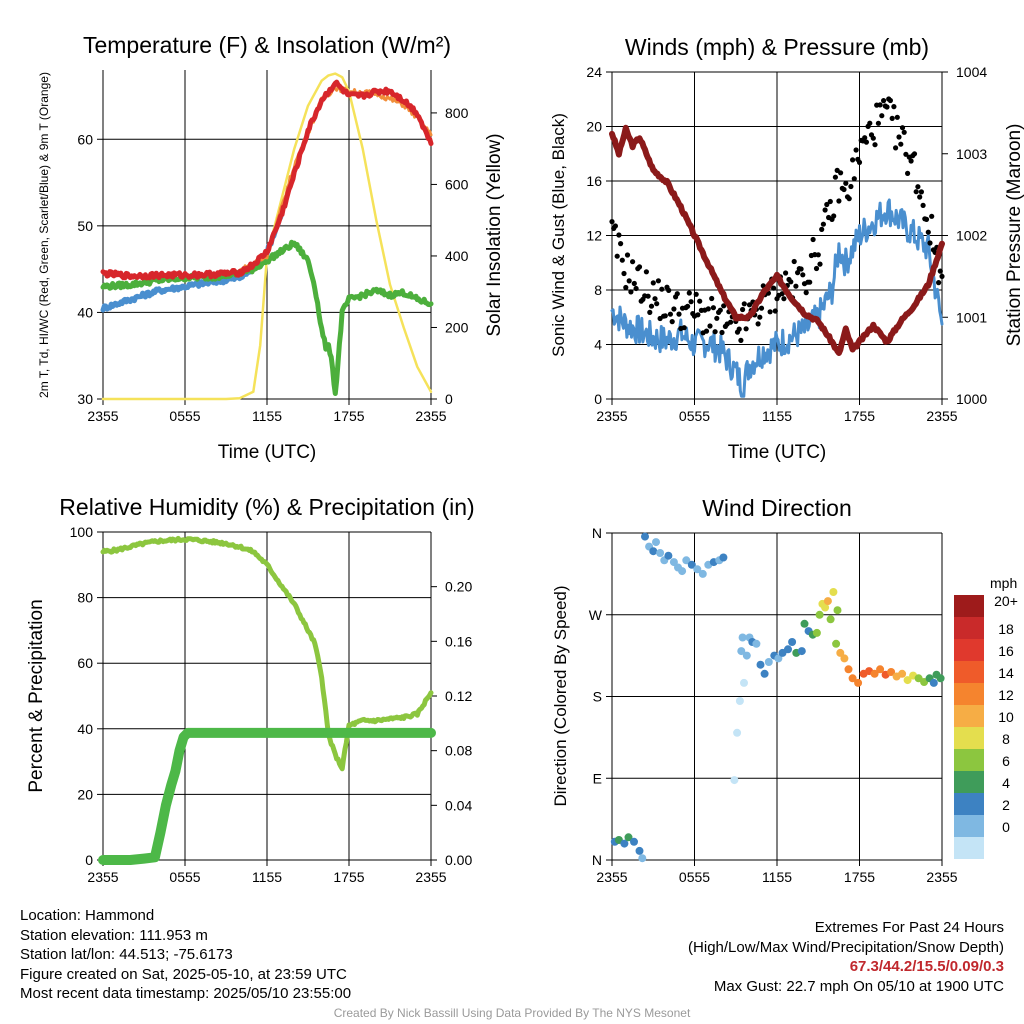  What do you see at coordinates (457, 327) in the screenshot?
I see `y2-tick-label: 200` at bounding box center [457, 327].